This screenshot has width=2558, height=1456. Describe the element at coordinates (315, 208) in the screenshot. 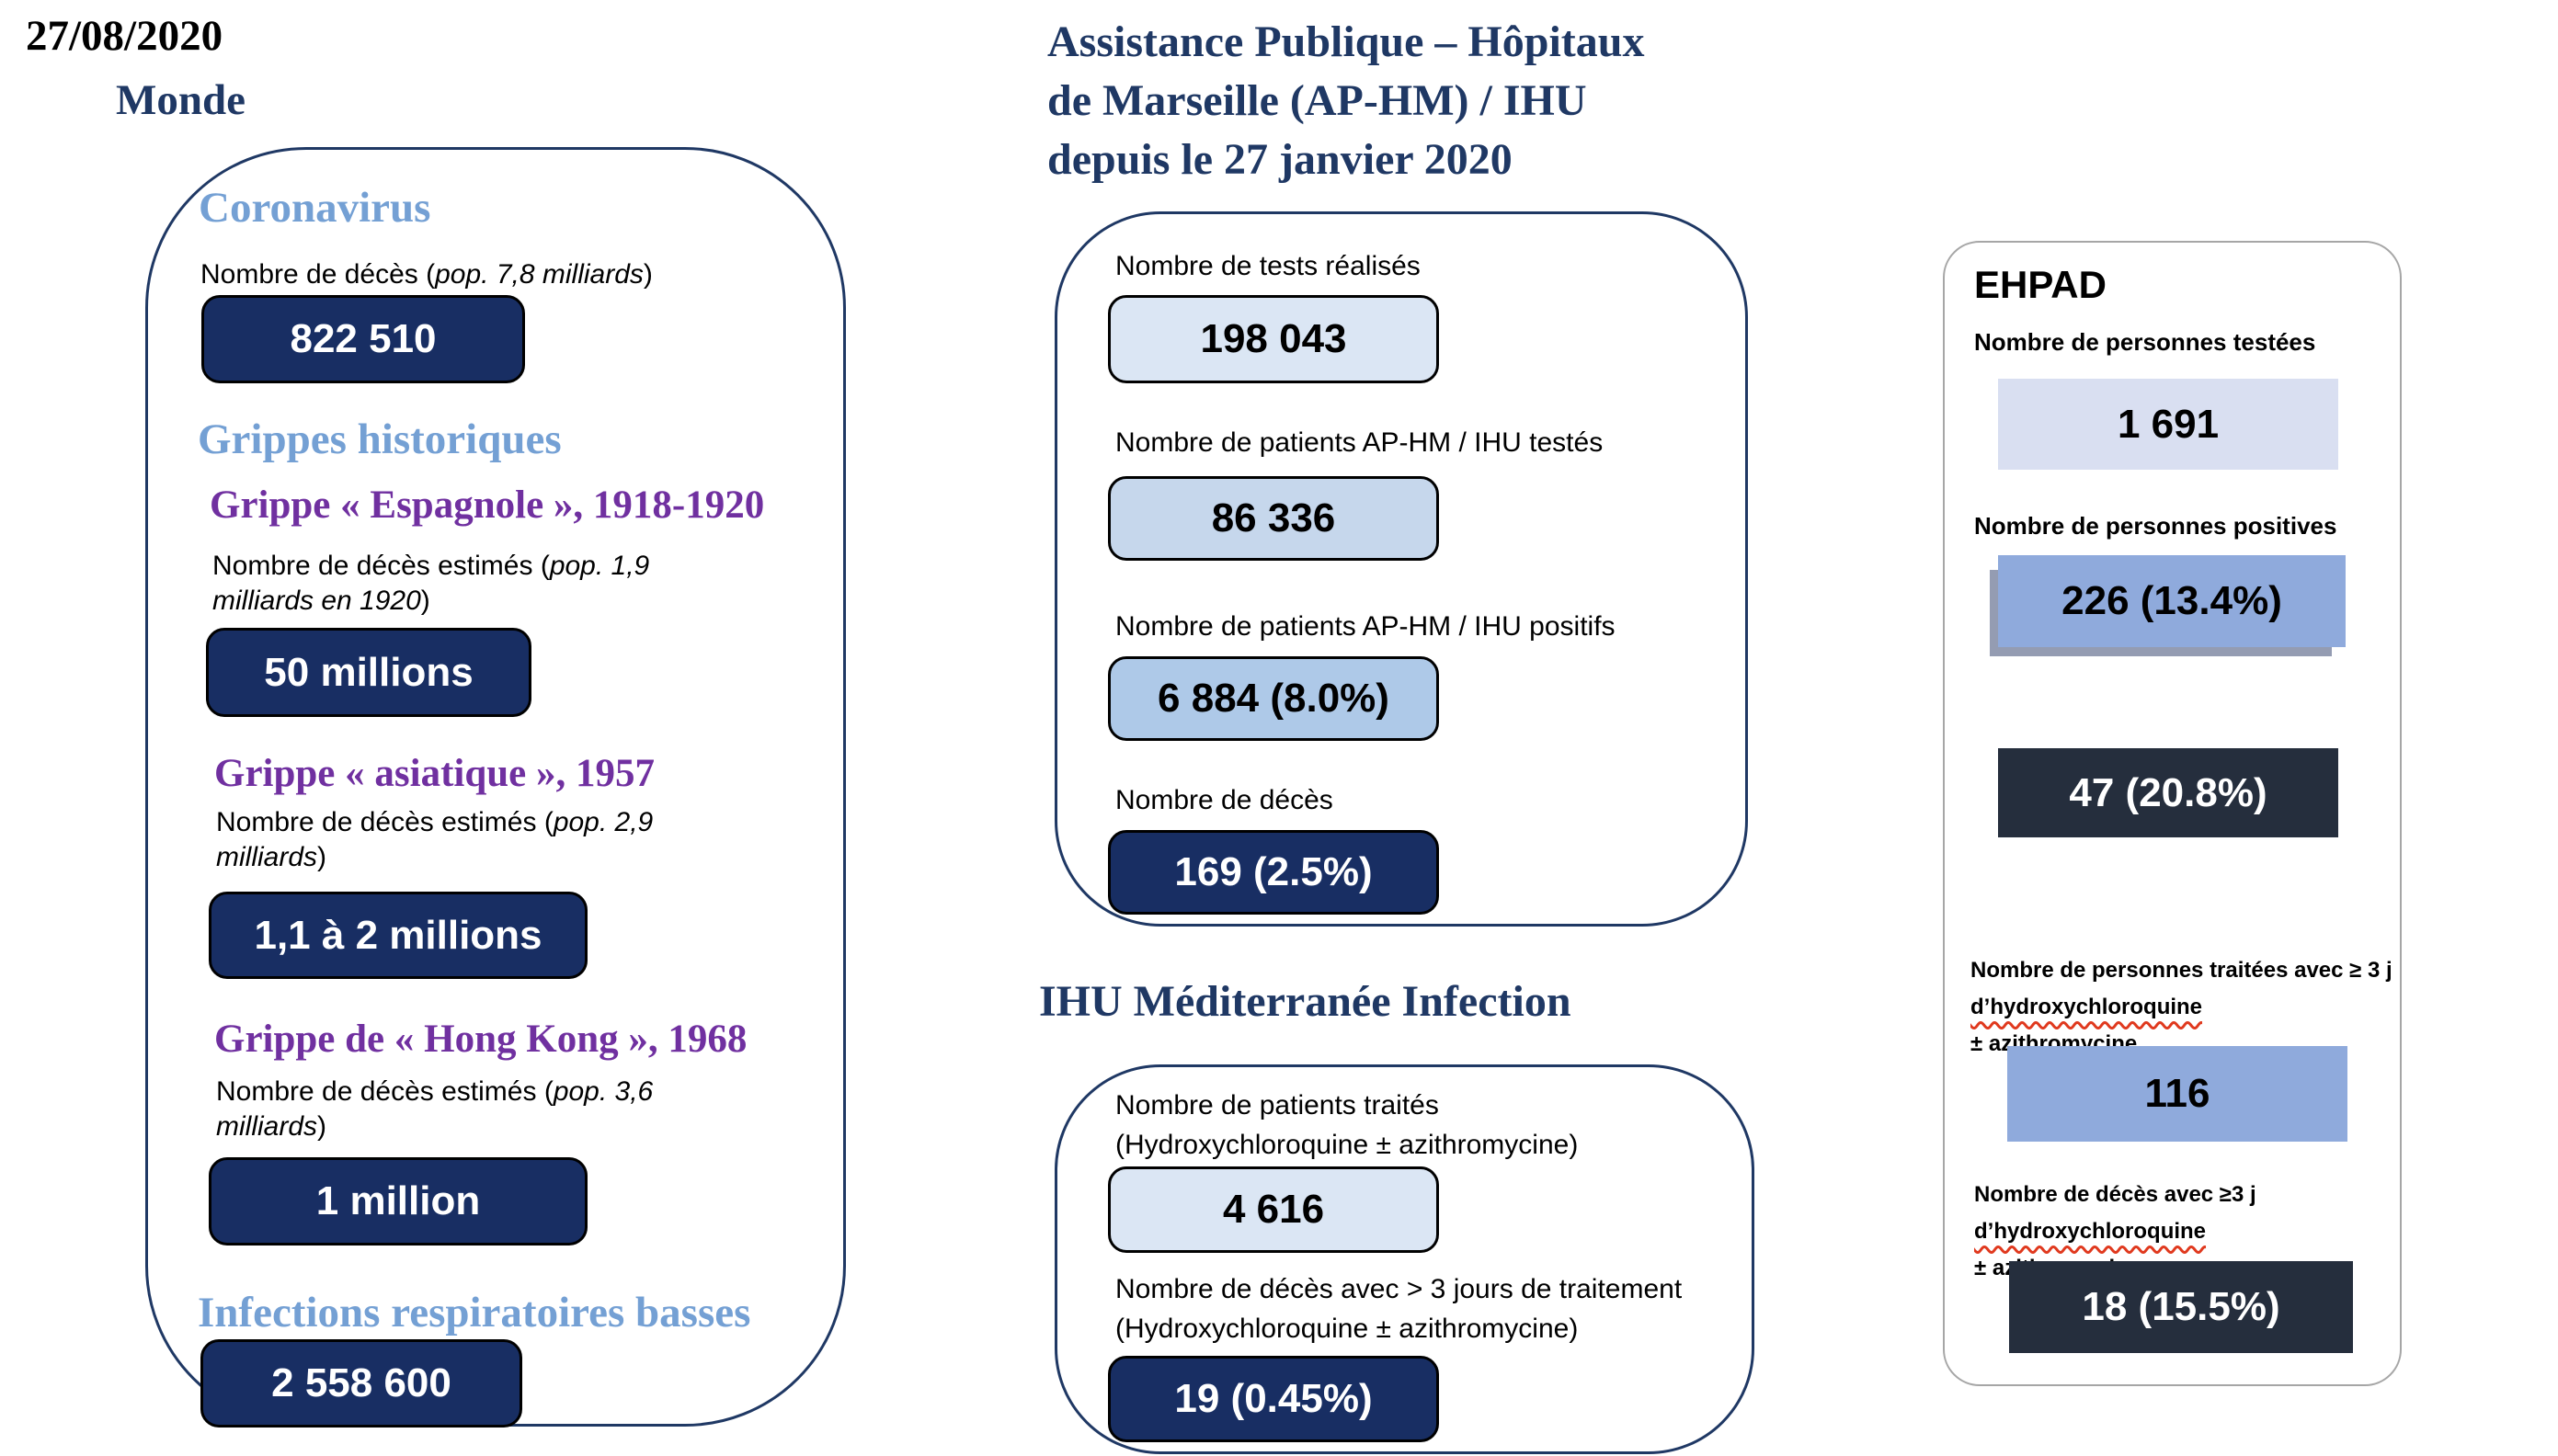

I see `coronavirus-heading: Coronavirus` at that location.